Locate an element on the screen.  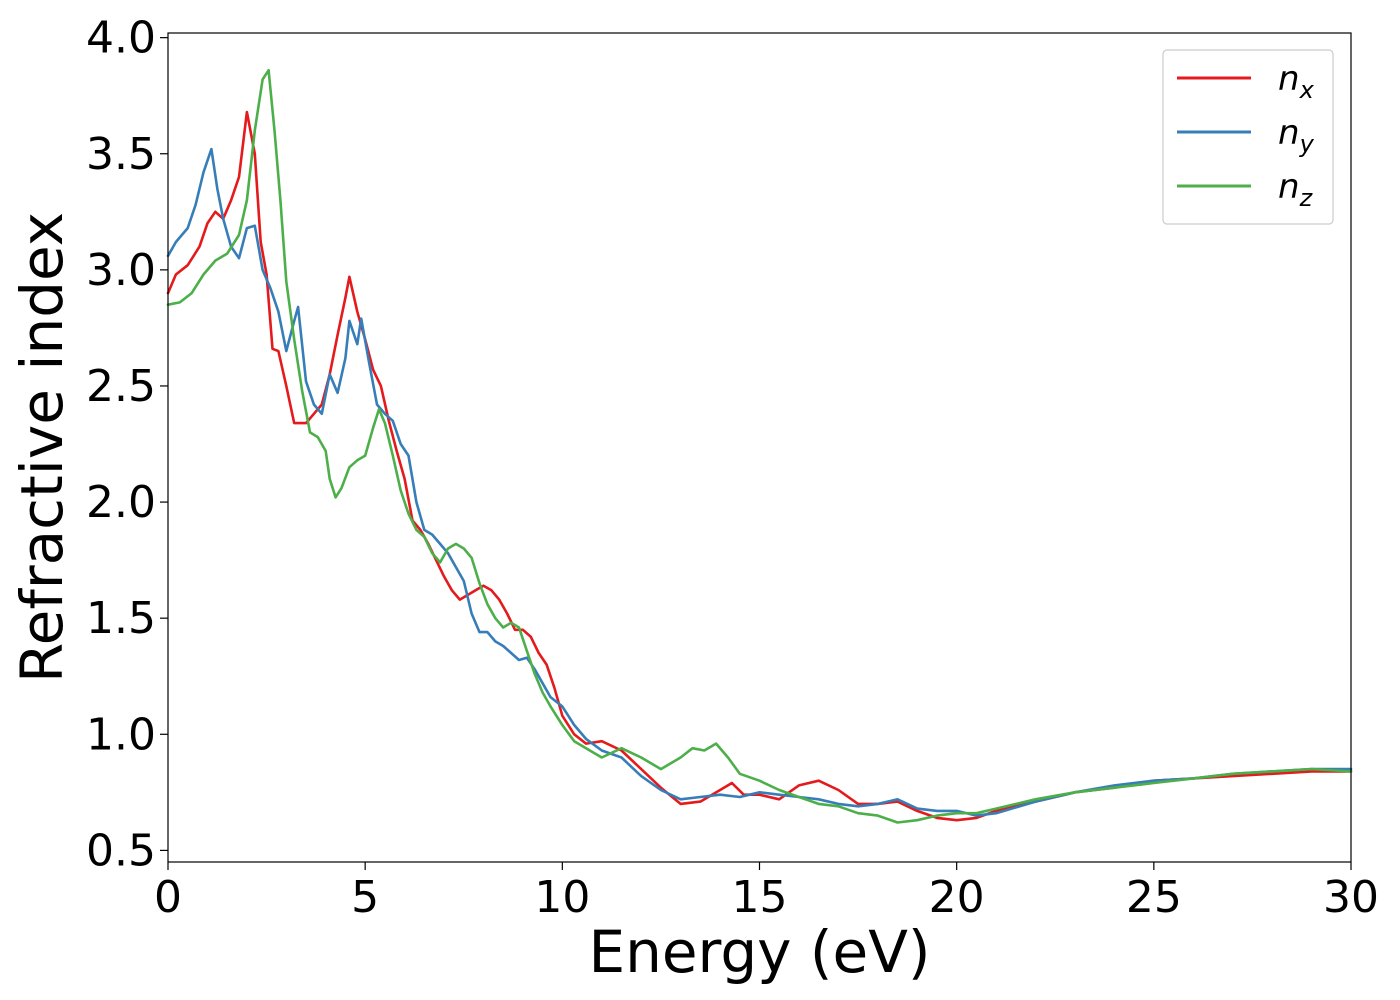
y-axis-ticks: 0.5 1.0 1.5 2.0 2.5 3.0 3.5 4.0 is located at coordinates (127, 444).